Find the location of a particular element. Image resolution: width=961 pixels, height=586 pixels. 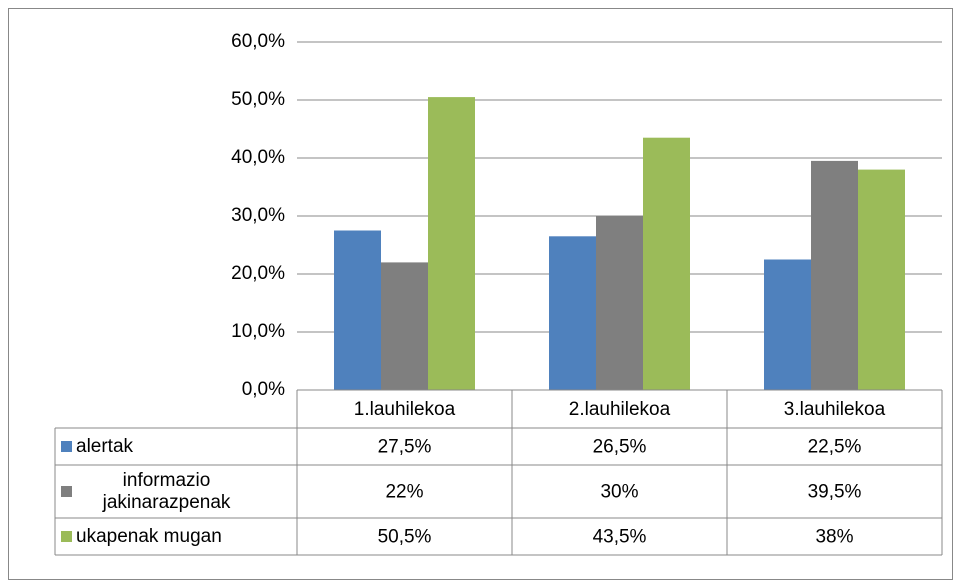

table-value: 30% is located at coordinates (619, 492).